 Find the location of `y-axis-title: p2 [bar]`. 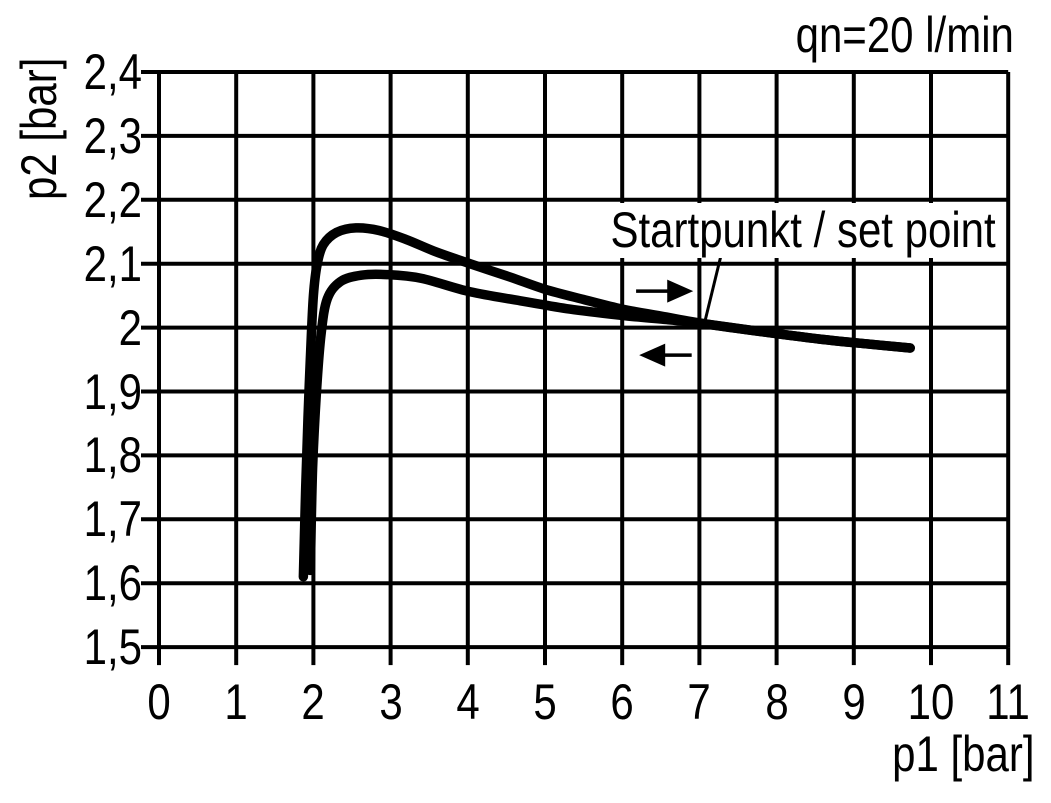

y-axis-title: p2 [bar] is located at coordinates (39, 128).